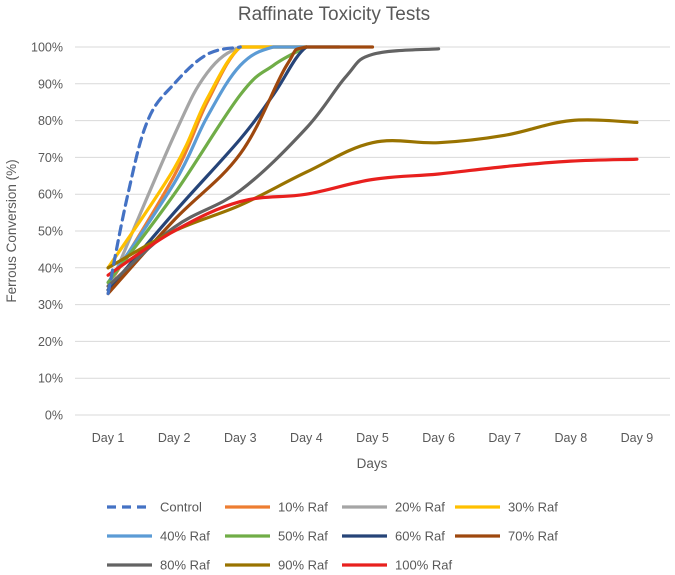 This screenshot has height=575, width=675. Describe the element at coordinates (50, 268) in the screenshot. I see `y-tick-label: 40%` at that location.